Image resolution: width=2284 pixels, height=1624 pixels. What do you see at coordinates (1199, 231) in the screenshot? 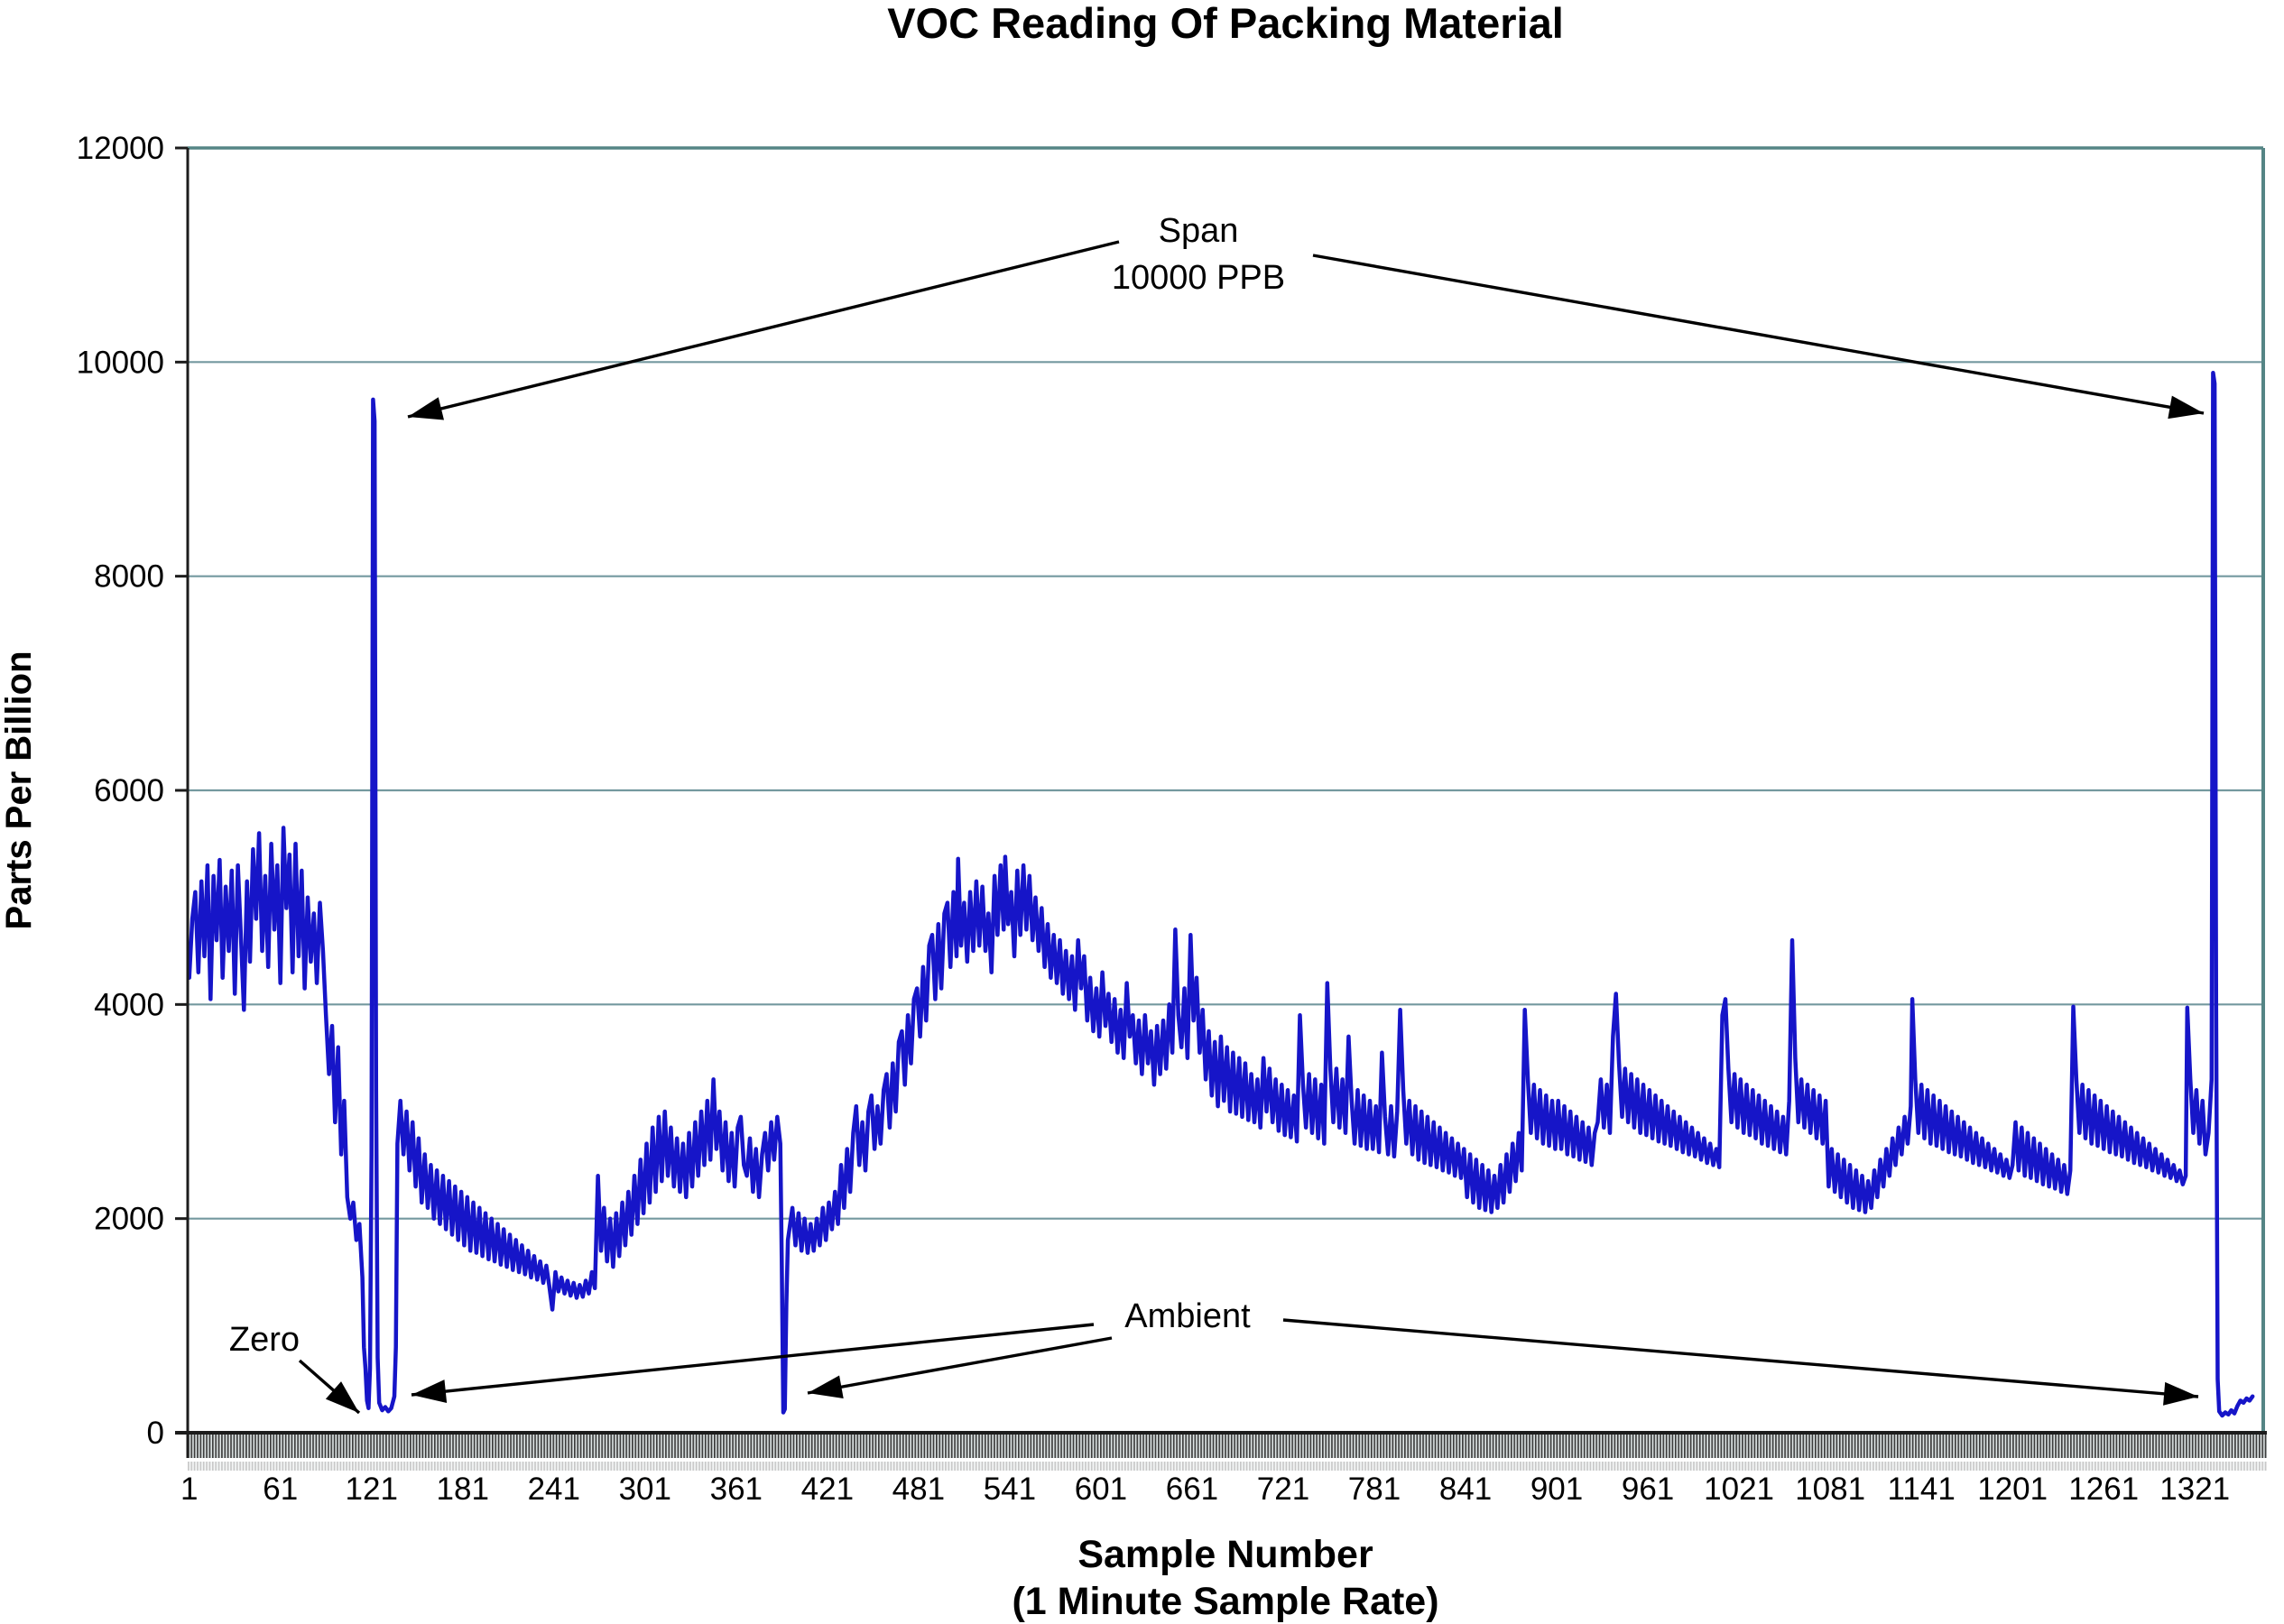
I see `span-annotation-line1: Span` at bounding box center [1199, 231].